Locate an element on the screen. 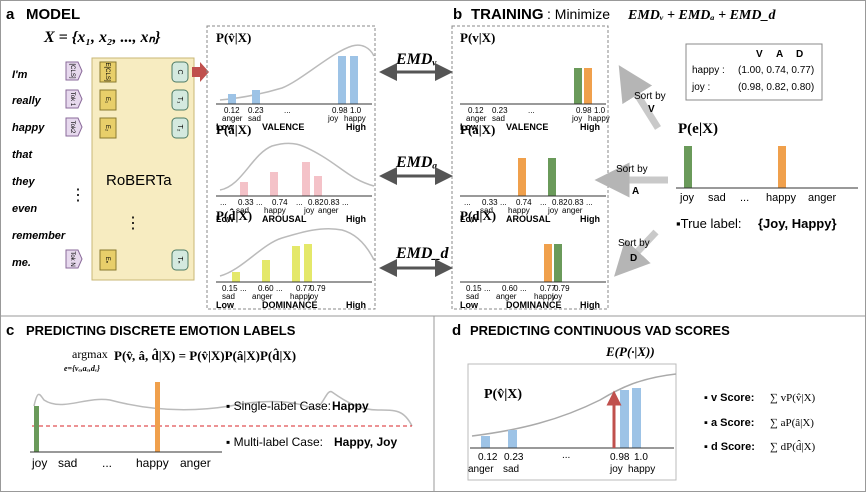 Image resolution: width=866 pixels, height=492 pixels. axis-value: 0.60 is located at coordinates (266, 288).